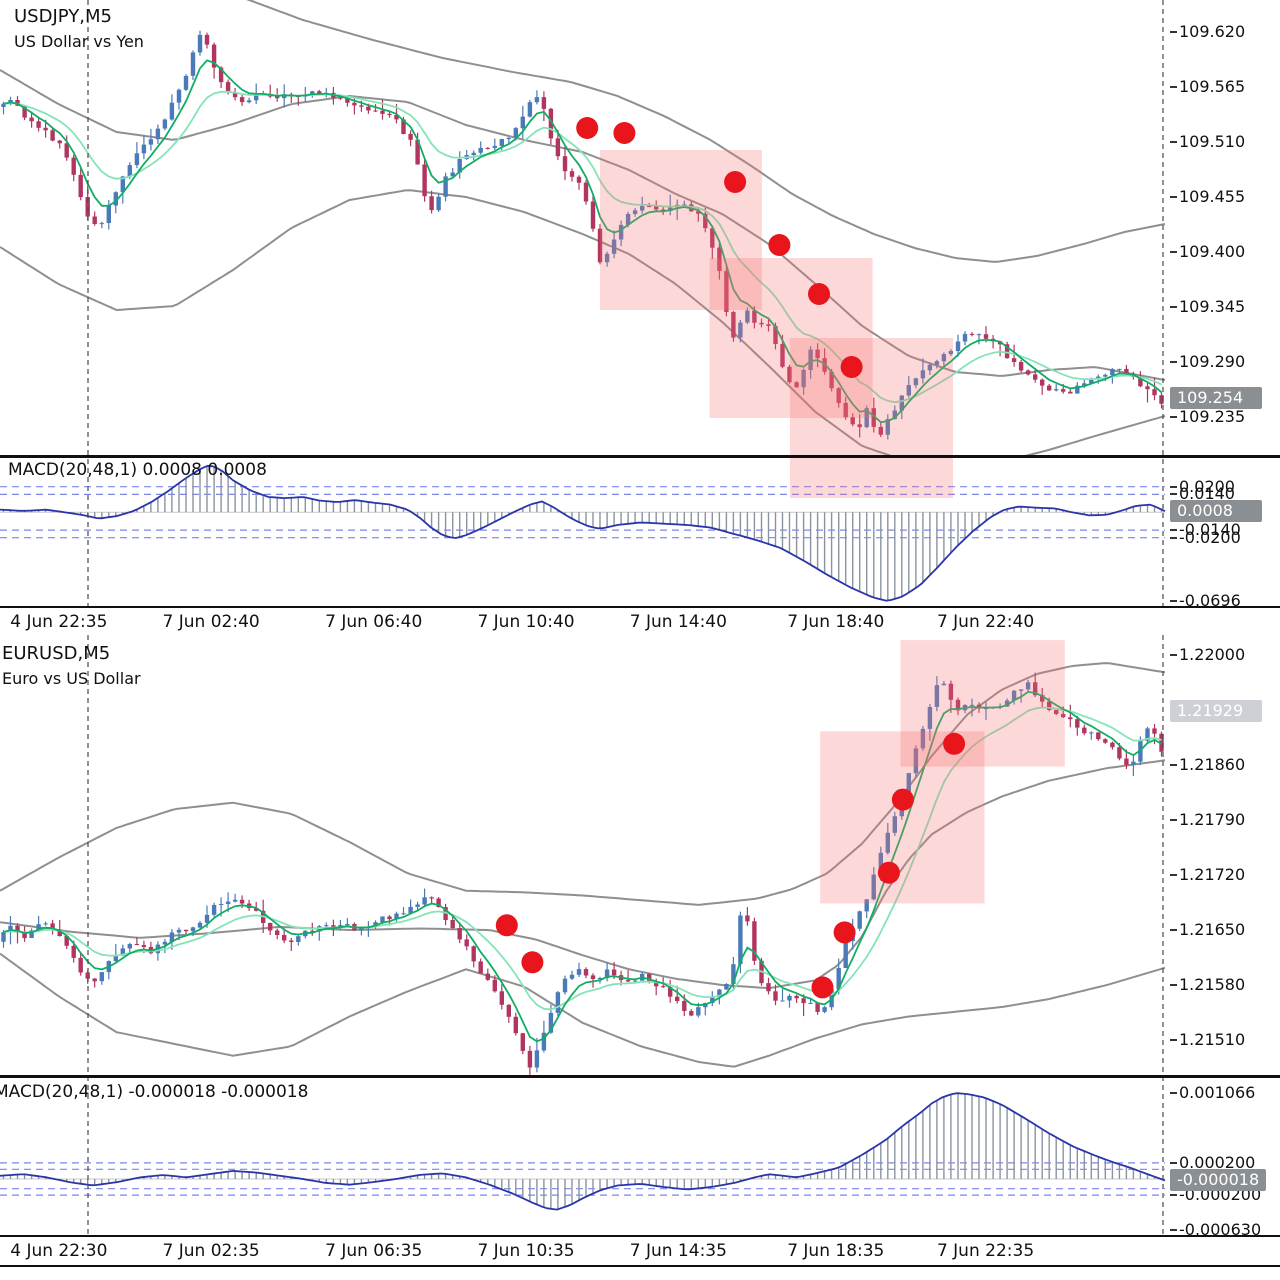 Image resolution: width=1280 pixels, height=1280 pixels. Describe the element at coordinates (640, 1266) in the screenshot. I see `panel-bottom-border` at that location.